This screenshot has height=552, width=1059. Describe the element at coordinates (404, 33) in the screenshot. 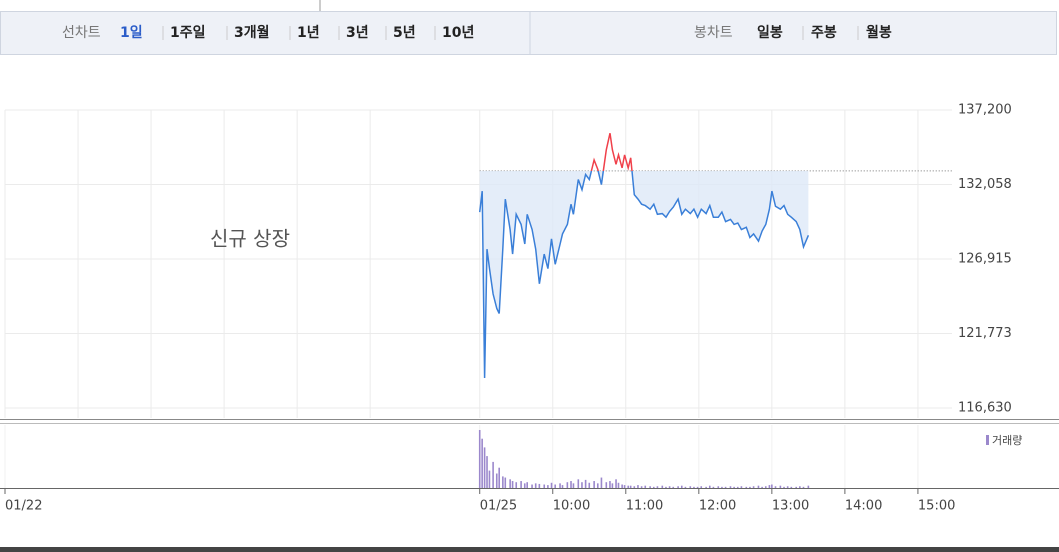

I see `period-tab: 5년` at that location.